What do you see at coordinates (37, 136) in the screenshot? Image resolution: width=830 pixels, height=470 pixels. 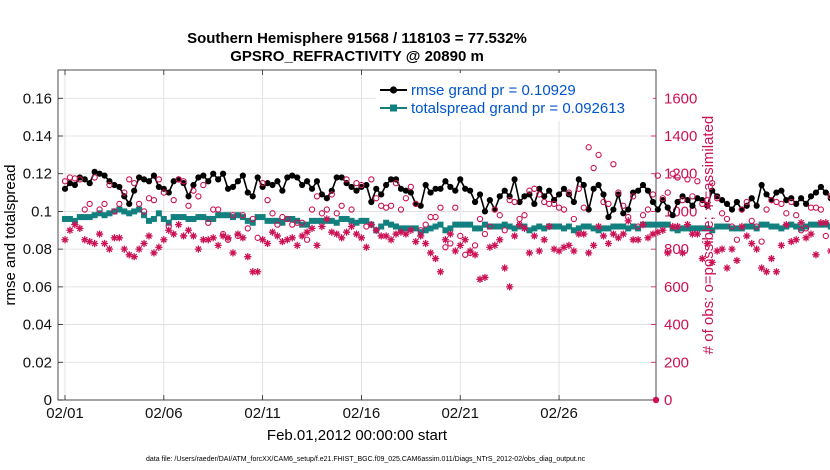 I see `y-tick-label-left: 0.14` at bounding box center [37, 136].